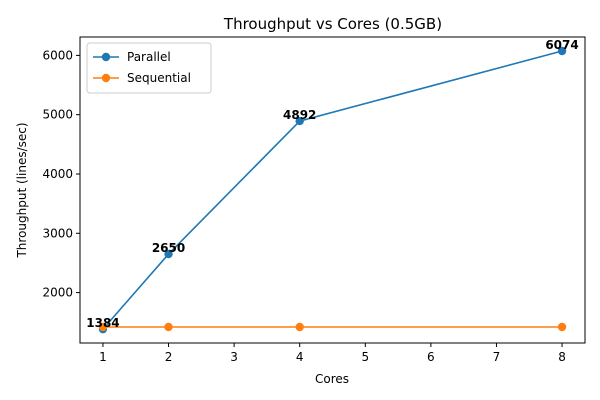 This screenshot has height=400, width=600. Describe the element at coordinates (57, 233) in the screenshot. I see `y-tick-label: 3000` at that location.